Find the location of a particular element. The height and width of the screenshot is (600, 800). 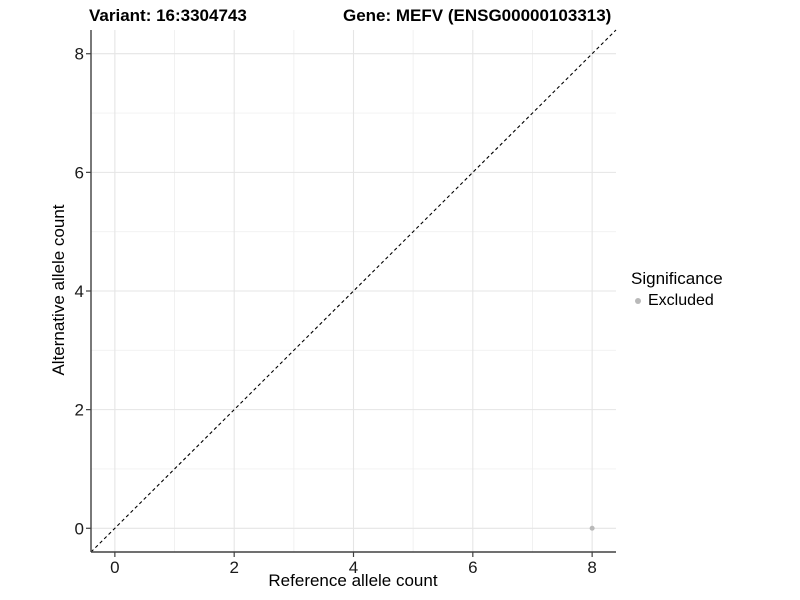

legend-key-dot-icon is located at coordinates (638, 301).